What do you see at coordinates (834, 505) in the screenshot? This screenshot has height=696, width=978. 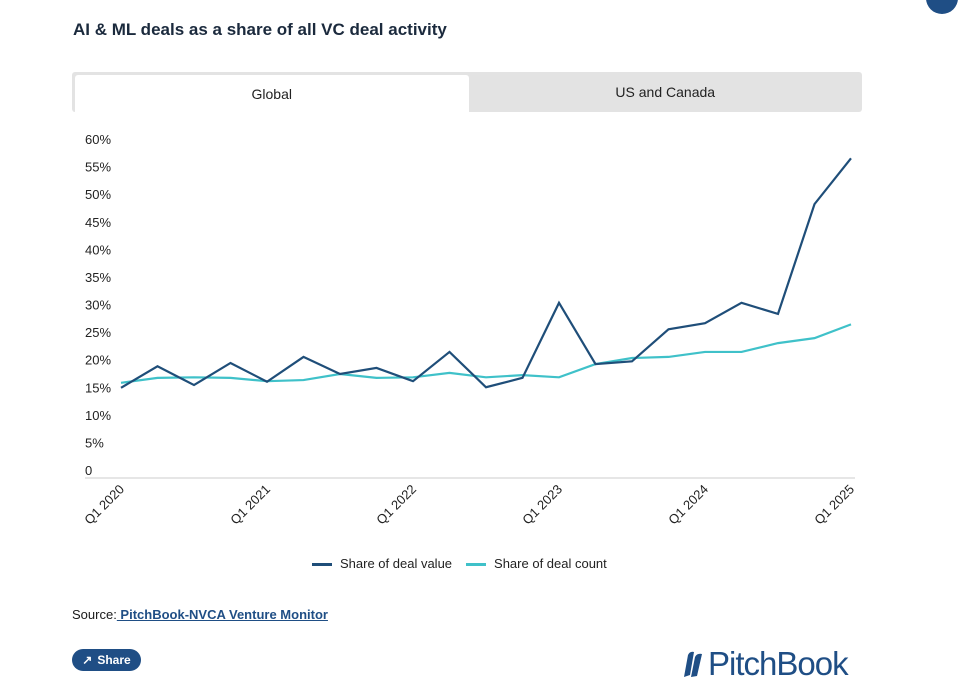 I see `x-tick-label: Q1 2025` at bounding box center [834, 505].